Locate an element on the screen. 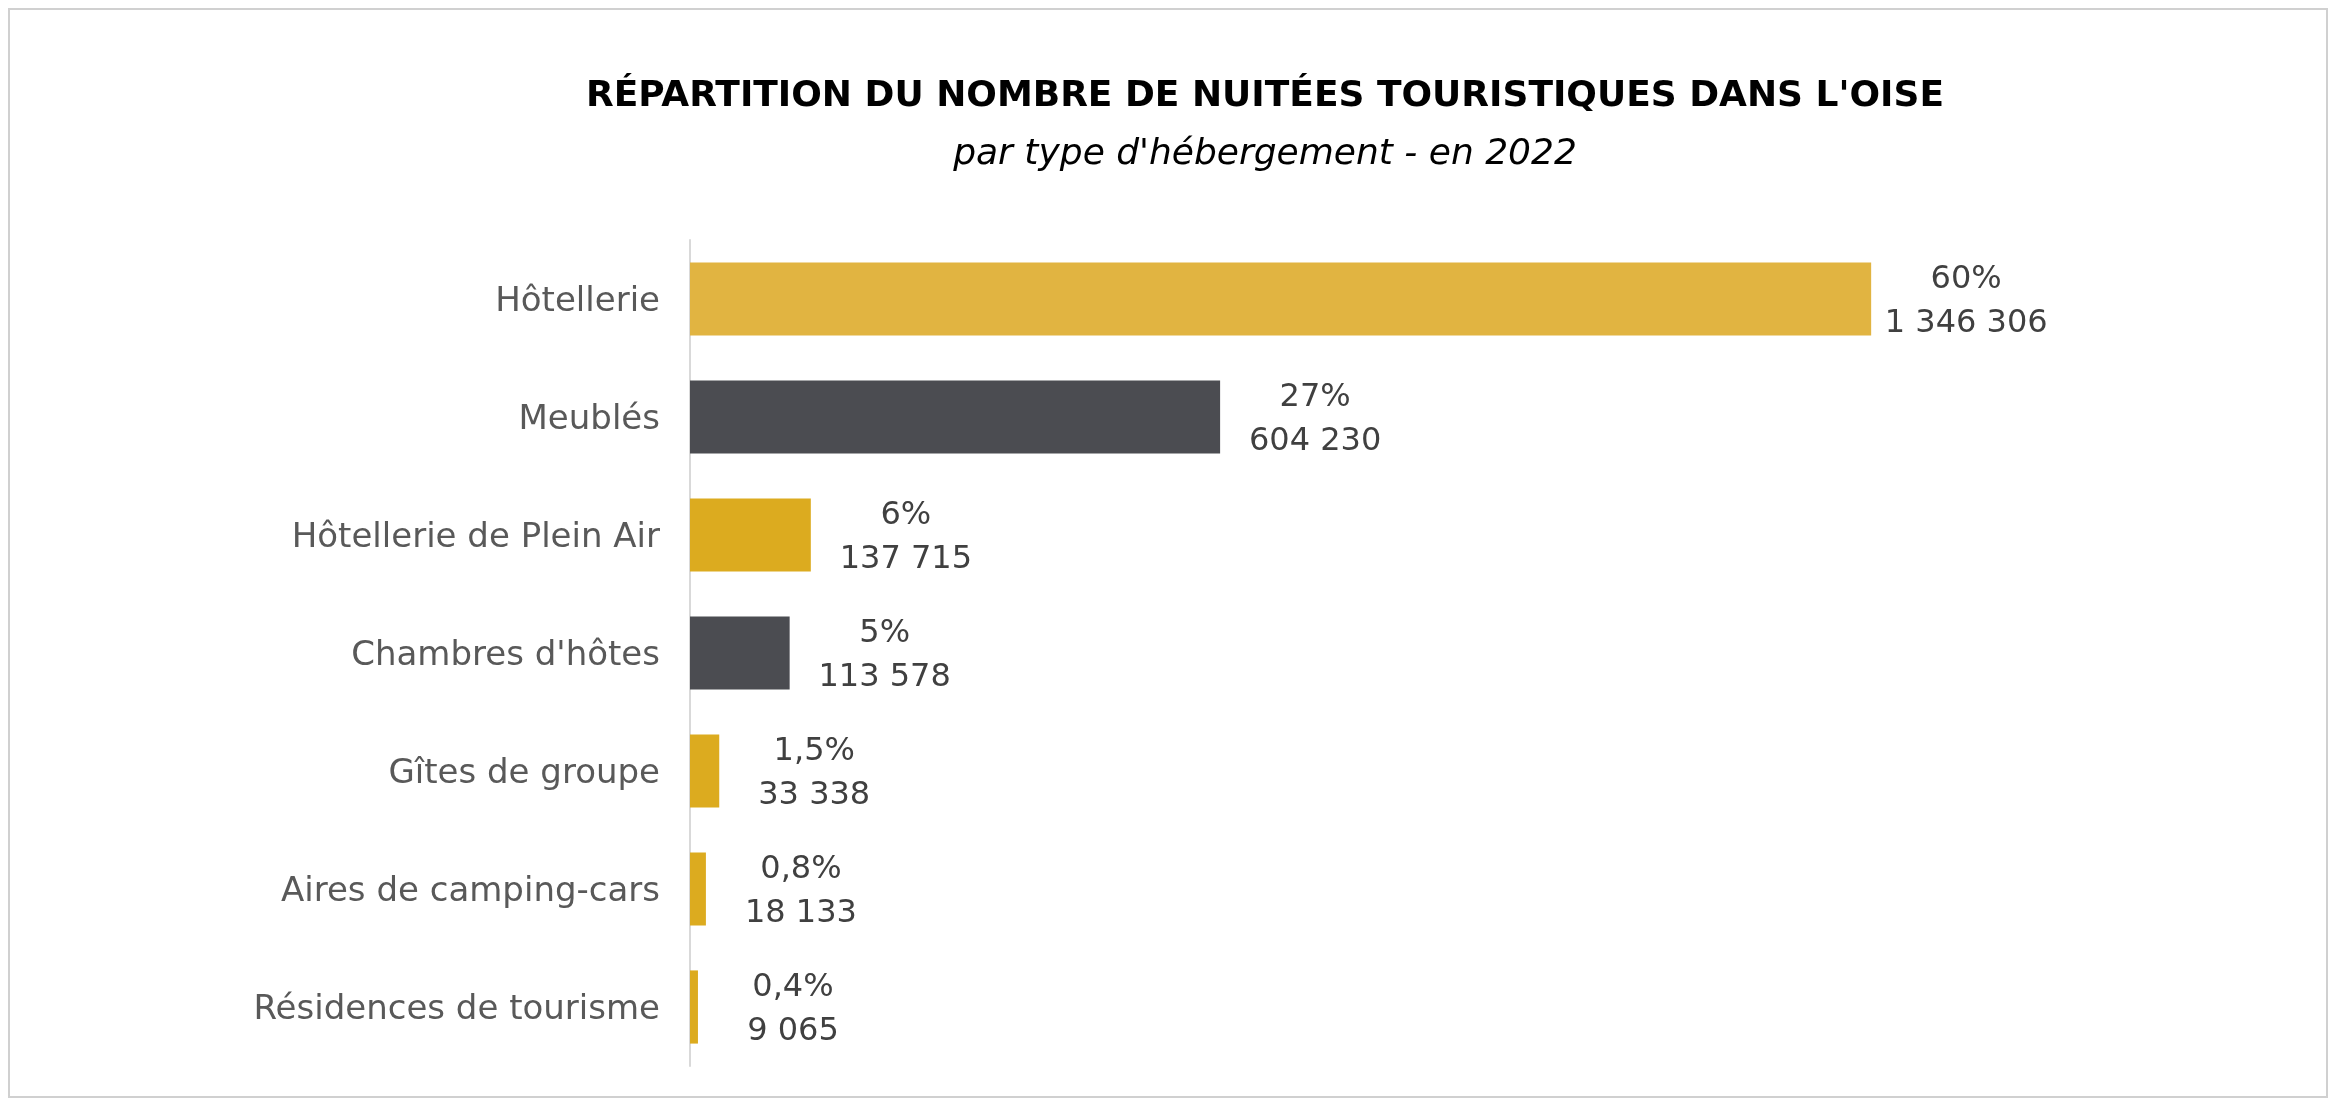  data-label: 1,5% 33 338 is located at coordinates (814, 771).